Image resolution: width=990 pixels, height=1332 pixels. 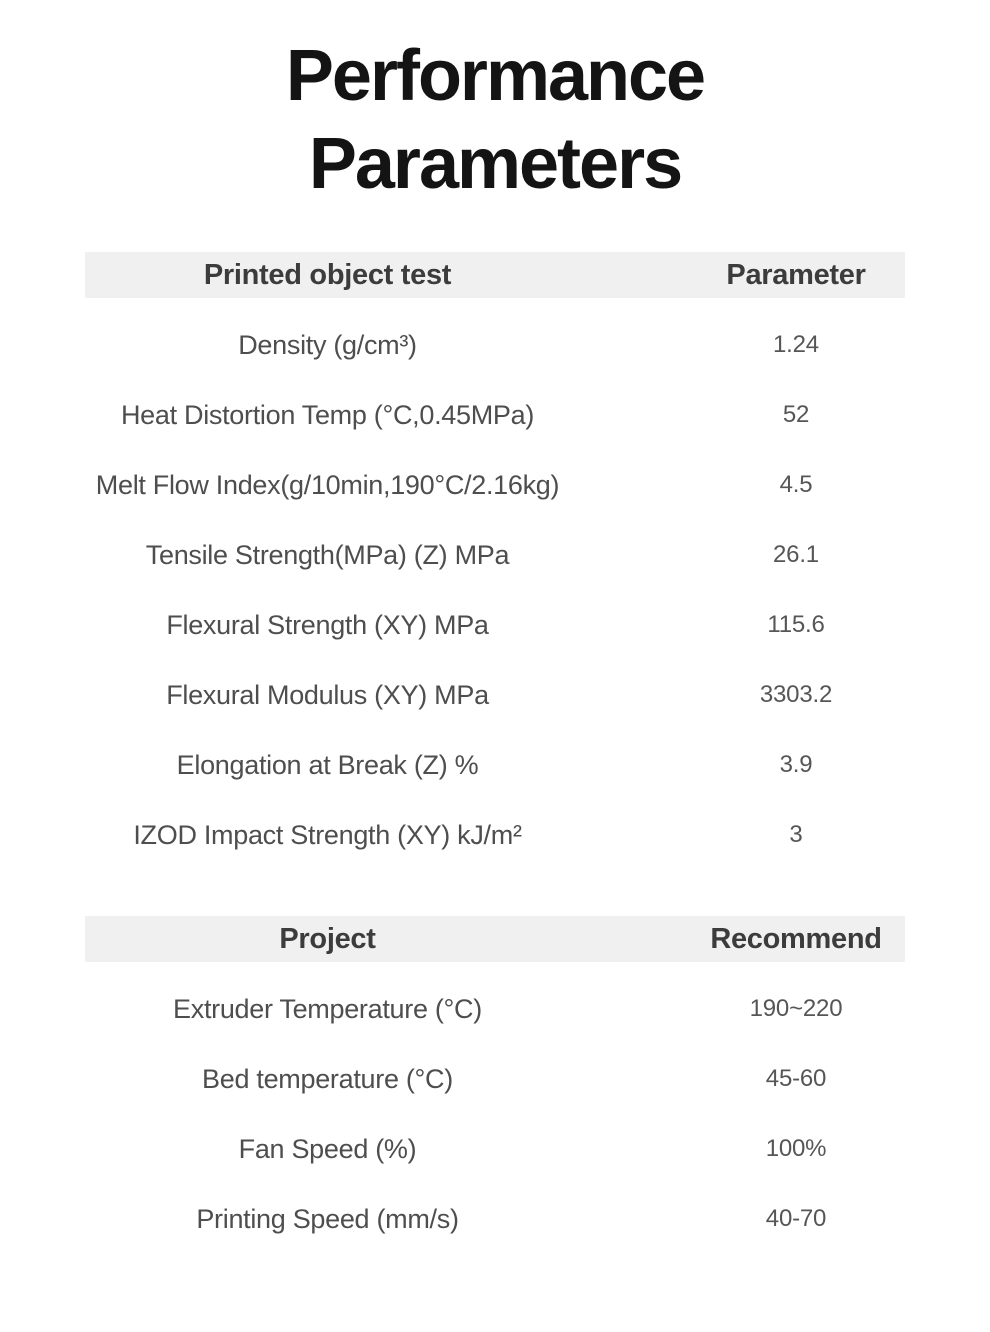 I want to click on table-header-row: Printed object test Parameter, so click(x=495, y=275).